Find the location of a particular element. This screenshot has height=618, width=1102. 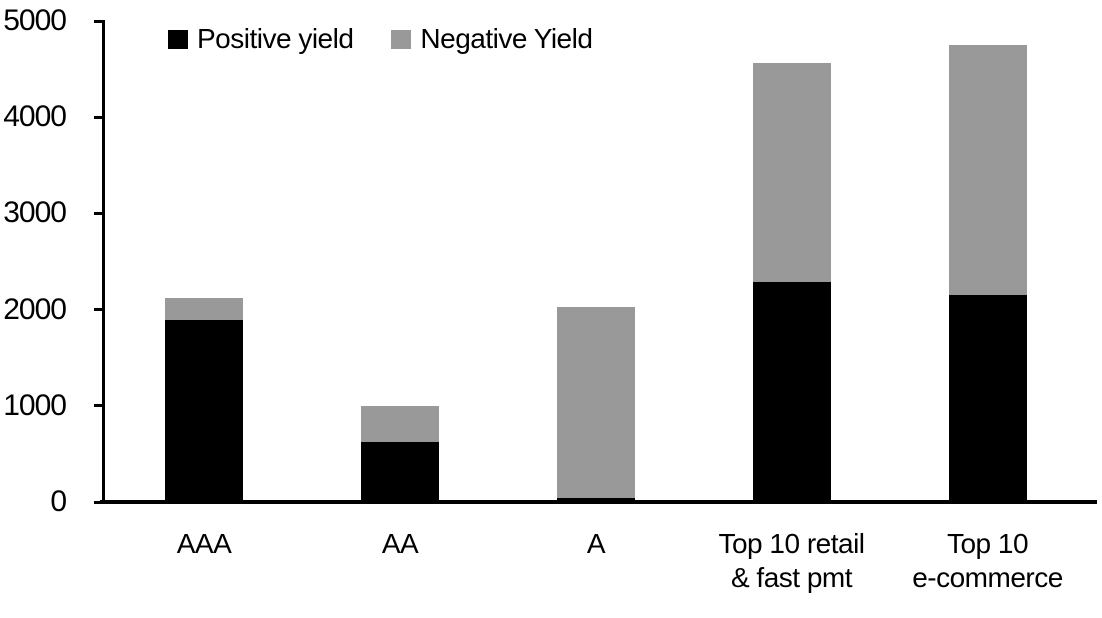

legend-item-positive-yield: Positive yield is located at coordinates (261, 38).